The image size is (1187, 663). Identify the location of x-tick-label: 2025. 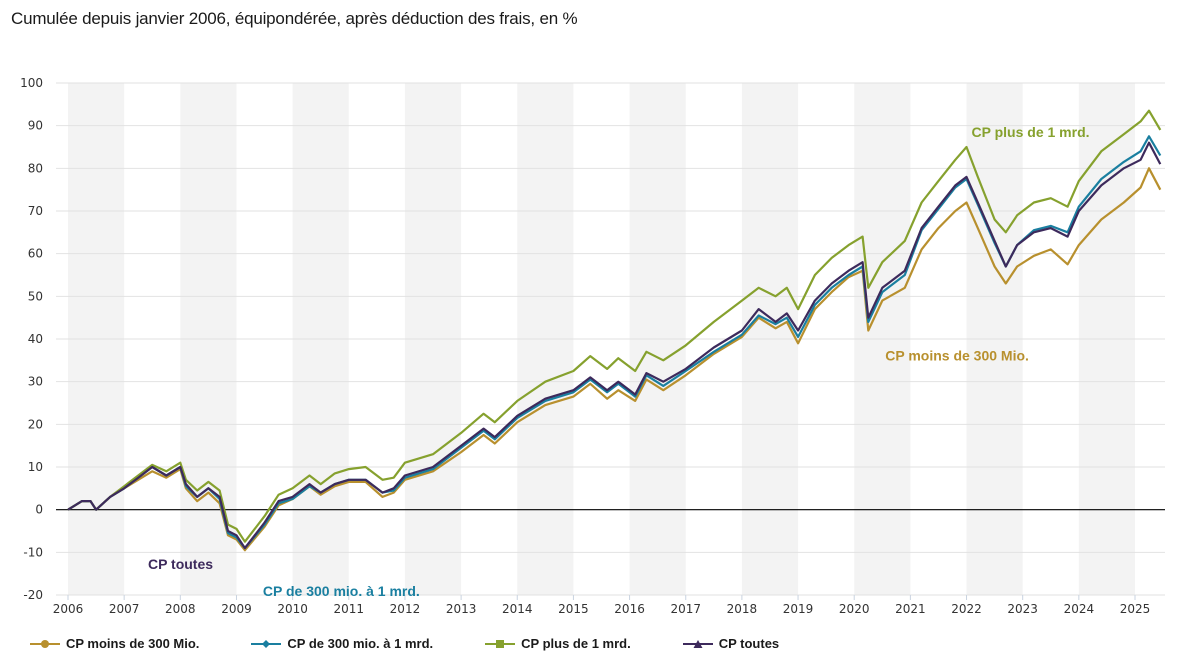
(1135, 609).